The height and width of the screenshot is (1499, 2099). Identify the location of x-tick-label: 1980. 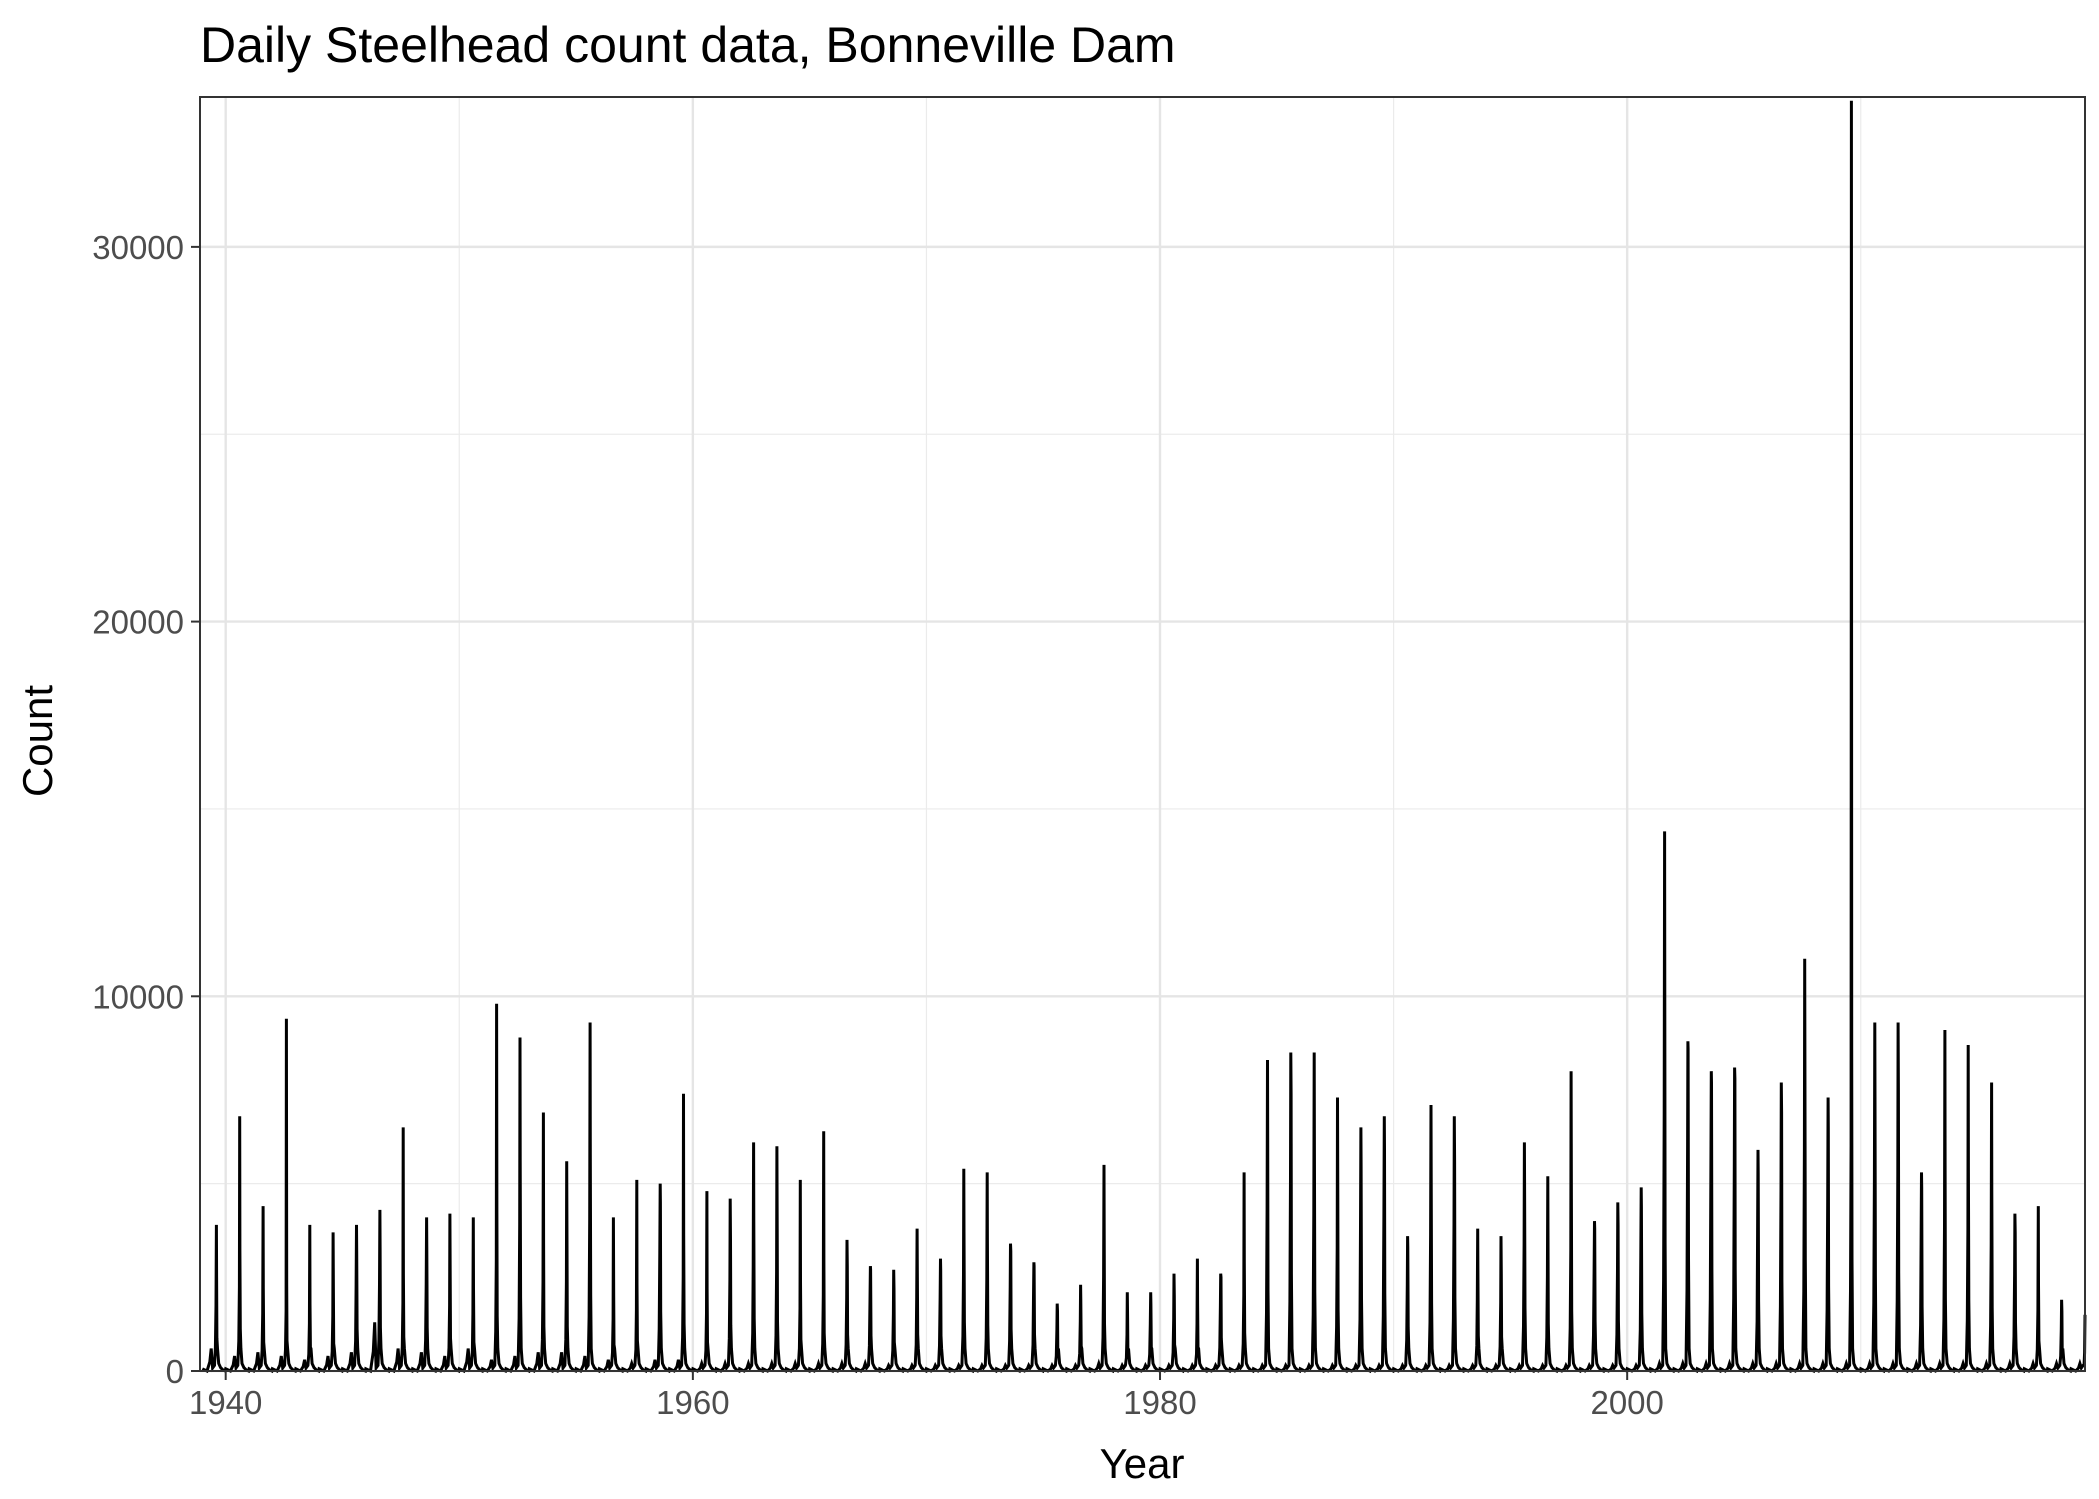
(1159, 1402).